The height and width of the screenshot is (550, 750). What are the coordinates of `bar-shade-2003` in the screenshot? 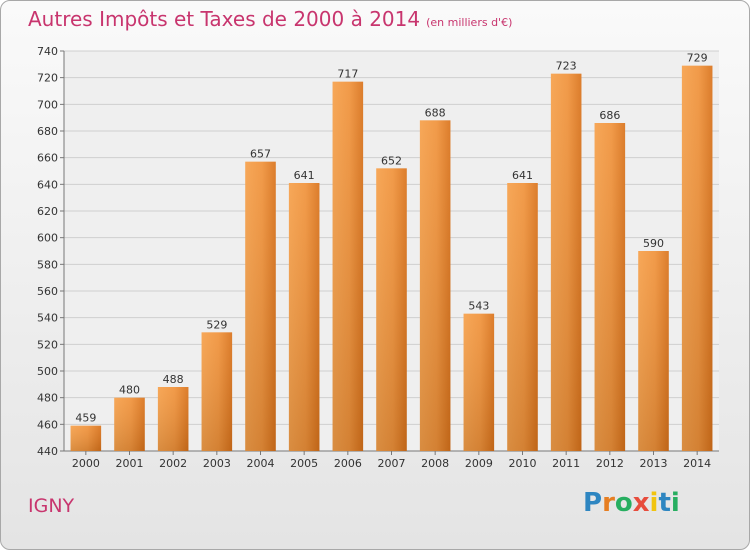 It's located at (217, 391).